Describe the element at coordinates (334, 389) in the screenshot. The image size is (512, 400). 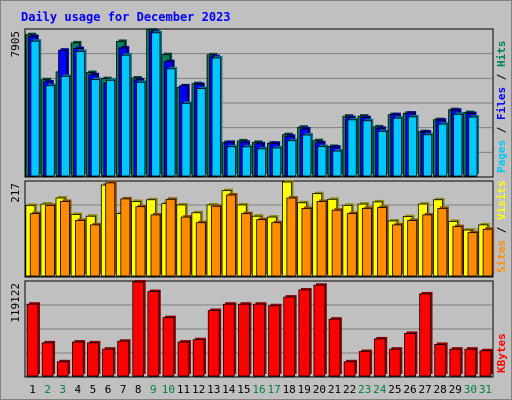
I see `x-tick-label: 21` at that location.